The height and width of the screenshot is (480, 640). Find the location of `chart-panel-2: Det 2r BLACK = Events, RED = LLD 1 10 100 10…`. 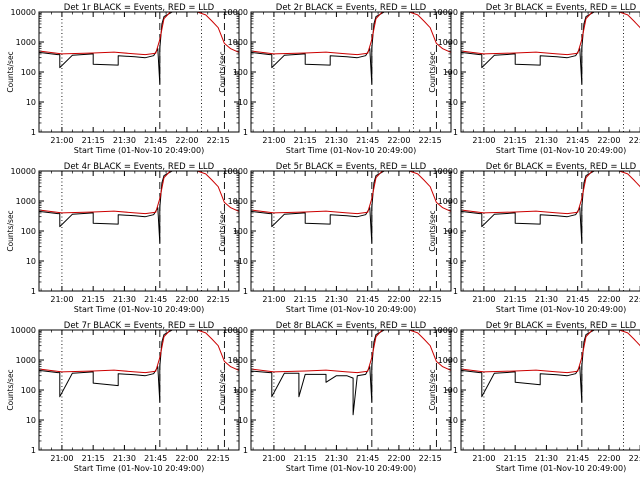

chart-panel-2: Det 2r BLACK = Events, RED = LLD 1 10 100 10… is located at coordinates (335, 79).